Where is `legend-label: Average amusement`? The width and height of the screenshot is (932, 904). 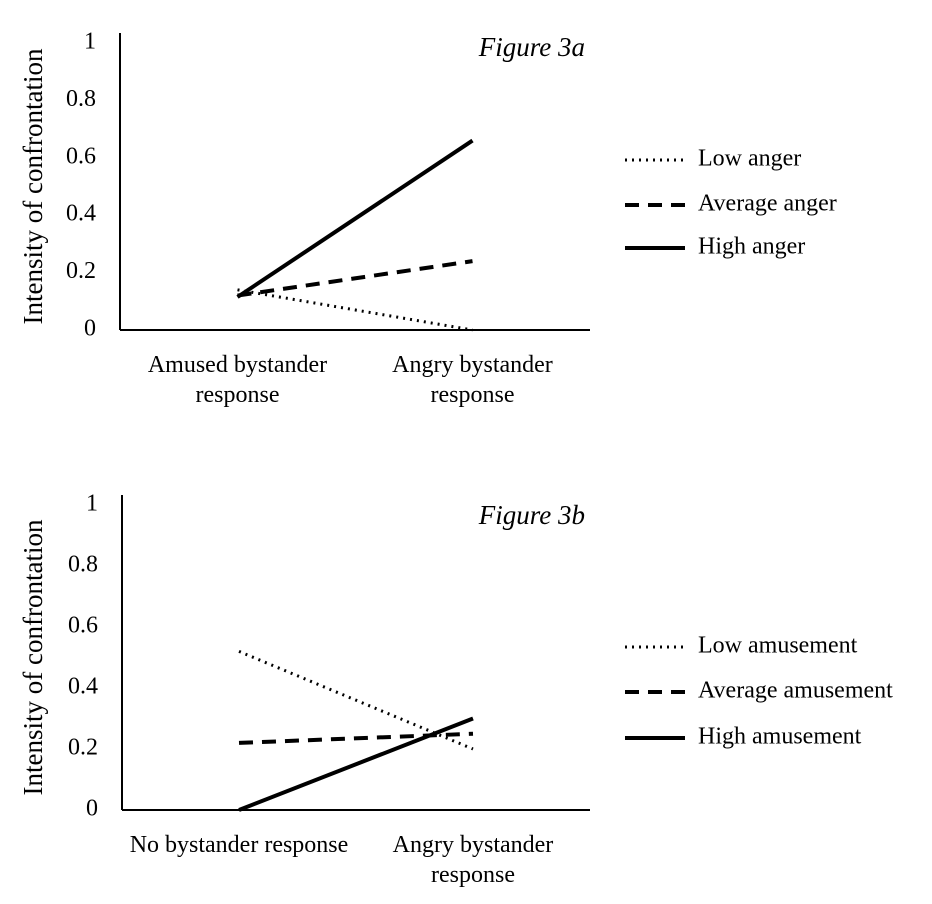 legend-label: Average amusement is located at coordinates (795, 691).